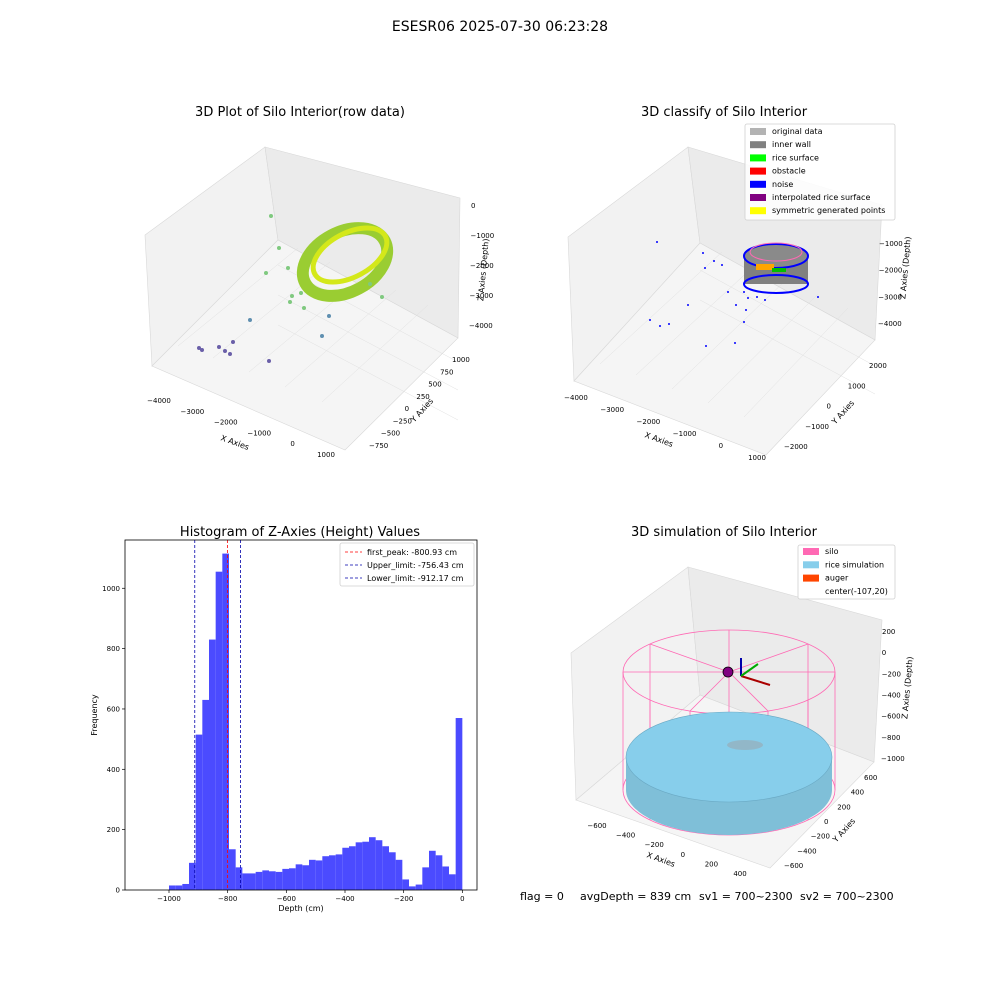 The height and width of the screenshot is (1000, 1000). I want to click on histogram-reference-lines, so click(217, 715).